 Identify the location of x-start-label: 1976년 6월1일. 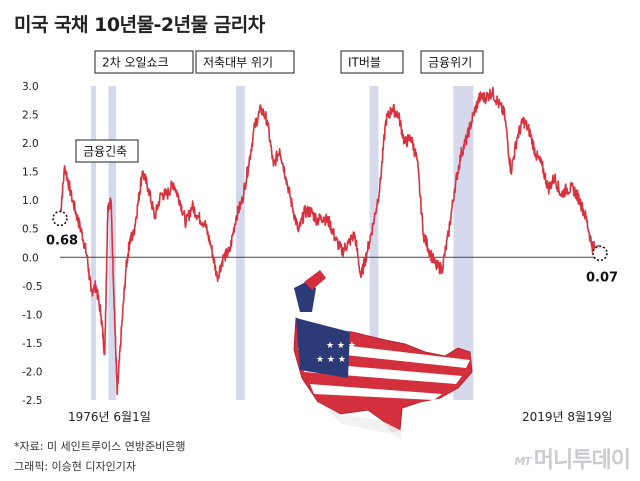
(109, 417).